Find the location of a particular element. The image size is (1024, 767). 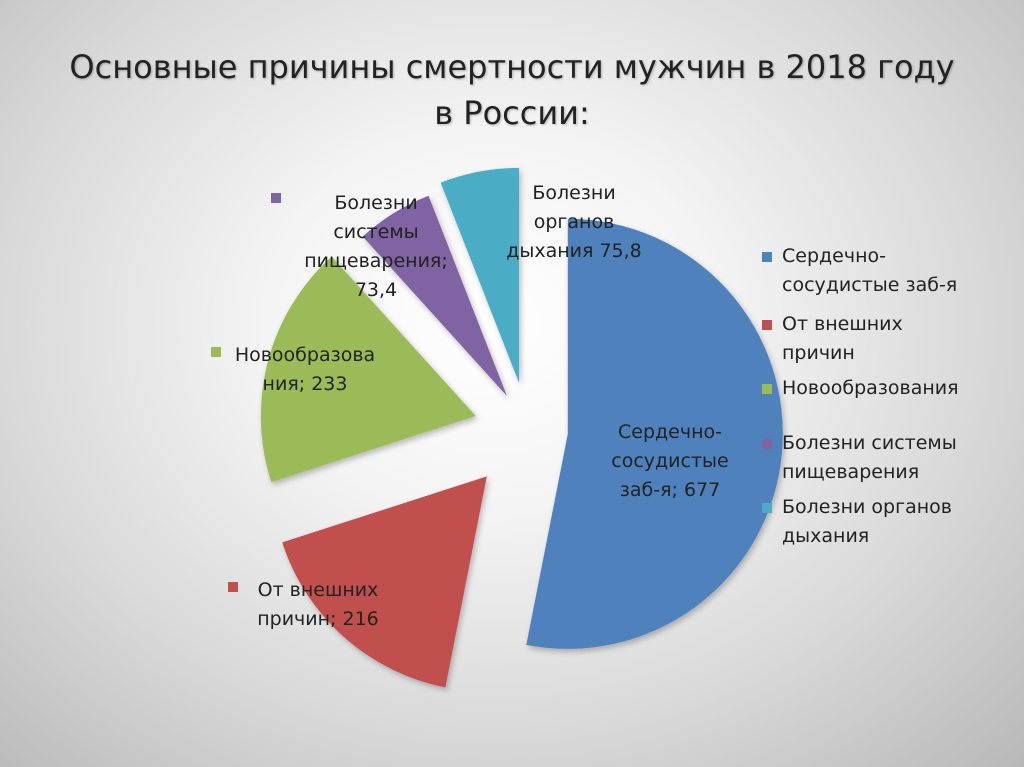

legend-label-0-0: Сердечно- is located at coordinates (834, 256).